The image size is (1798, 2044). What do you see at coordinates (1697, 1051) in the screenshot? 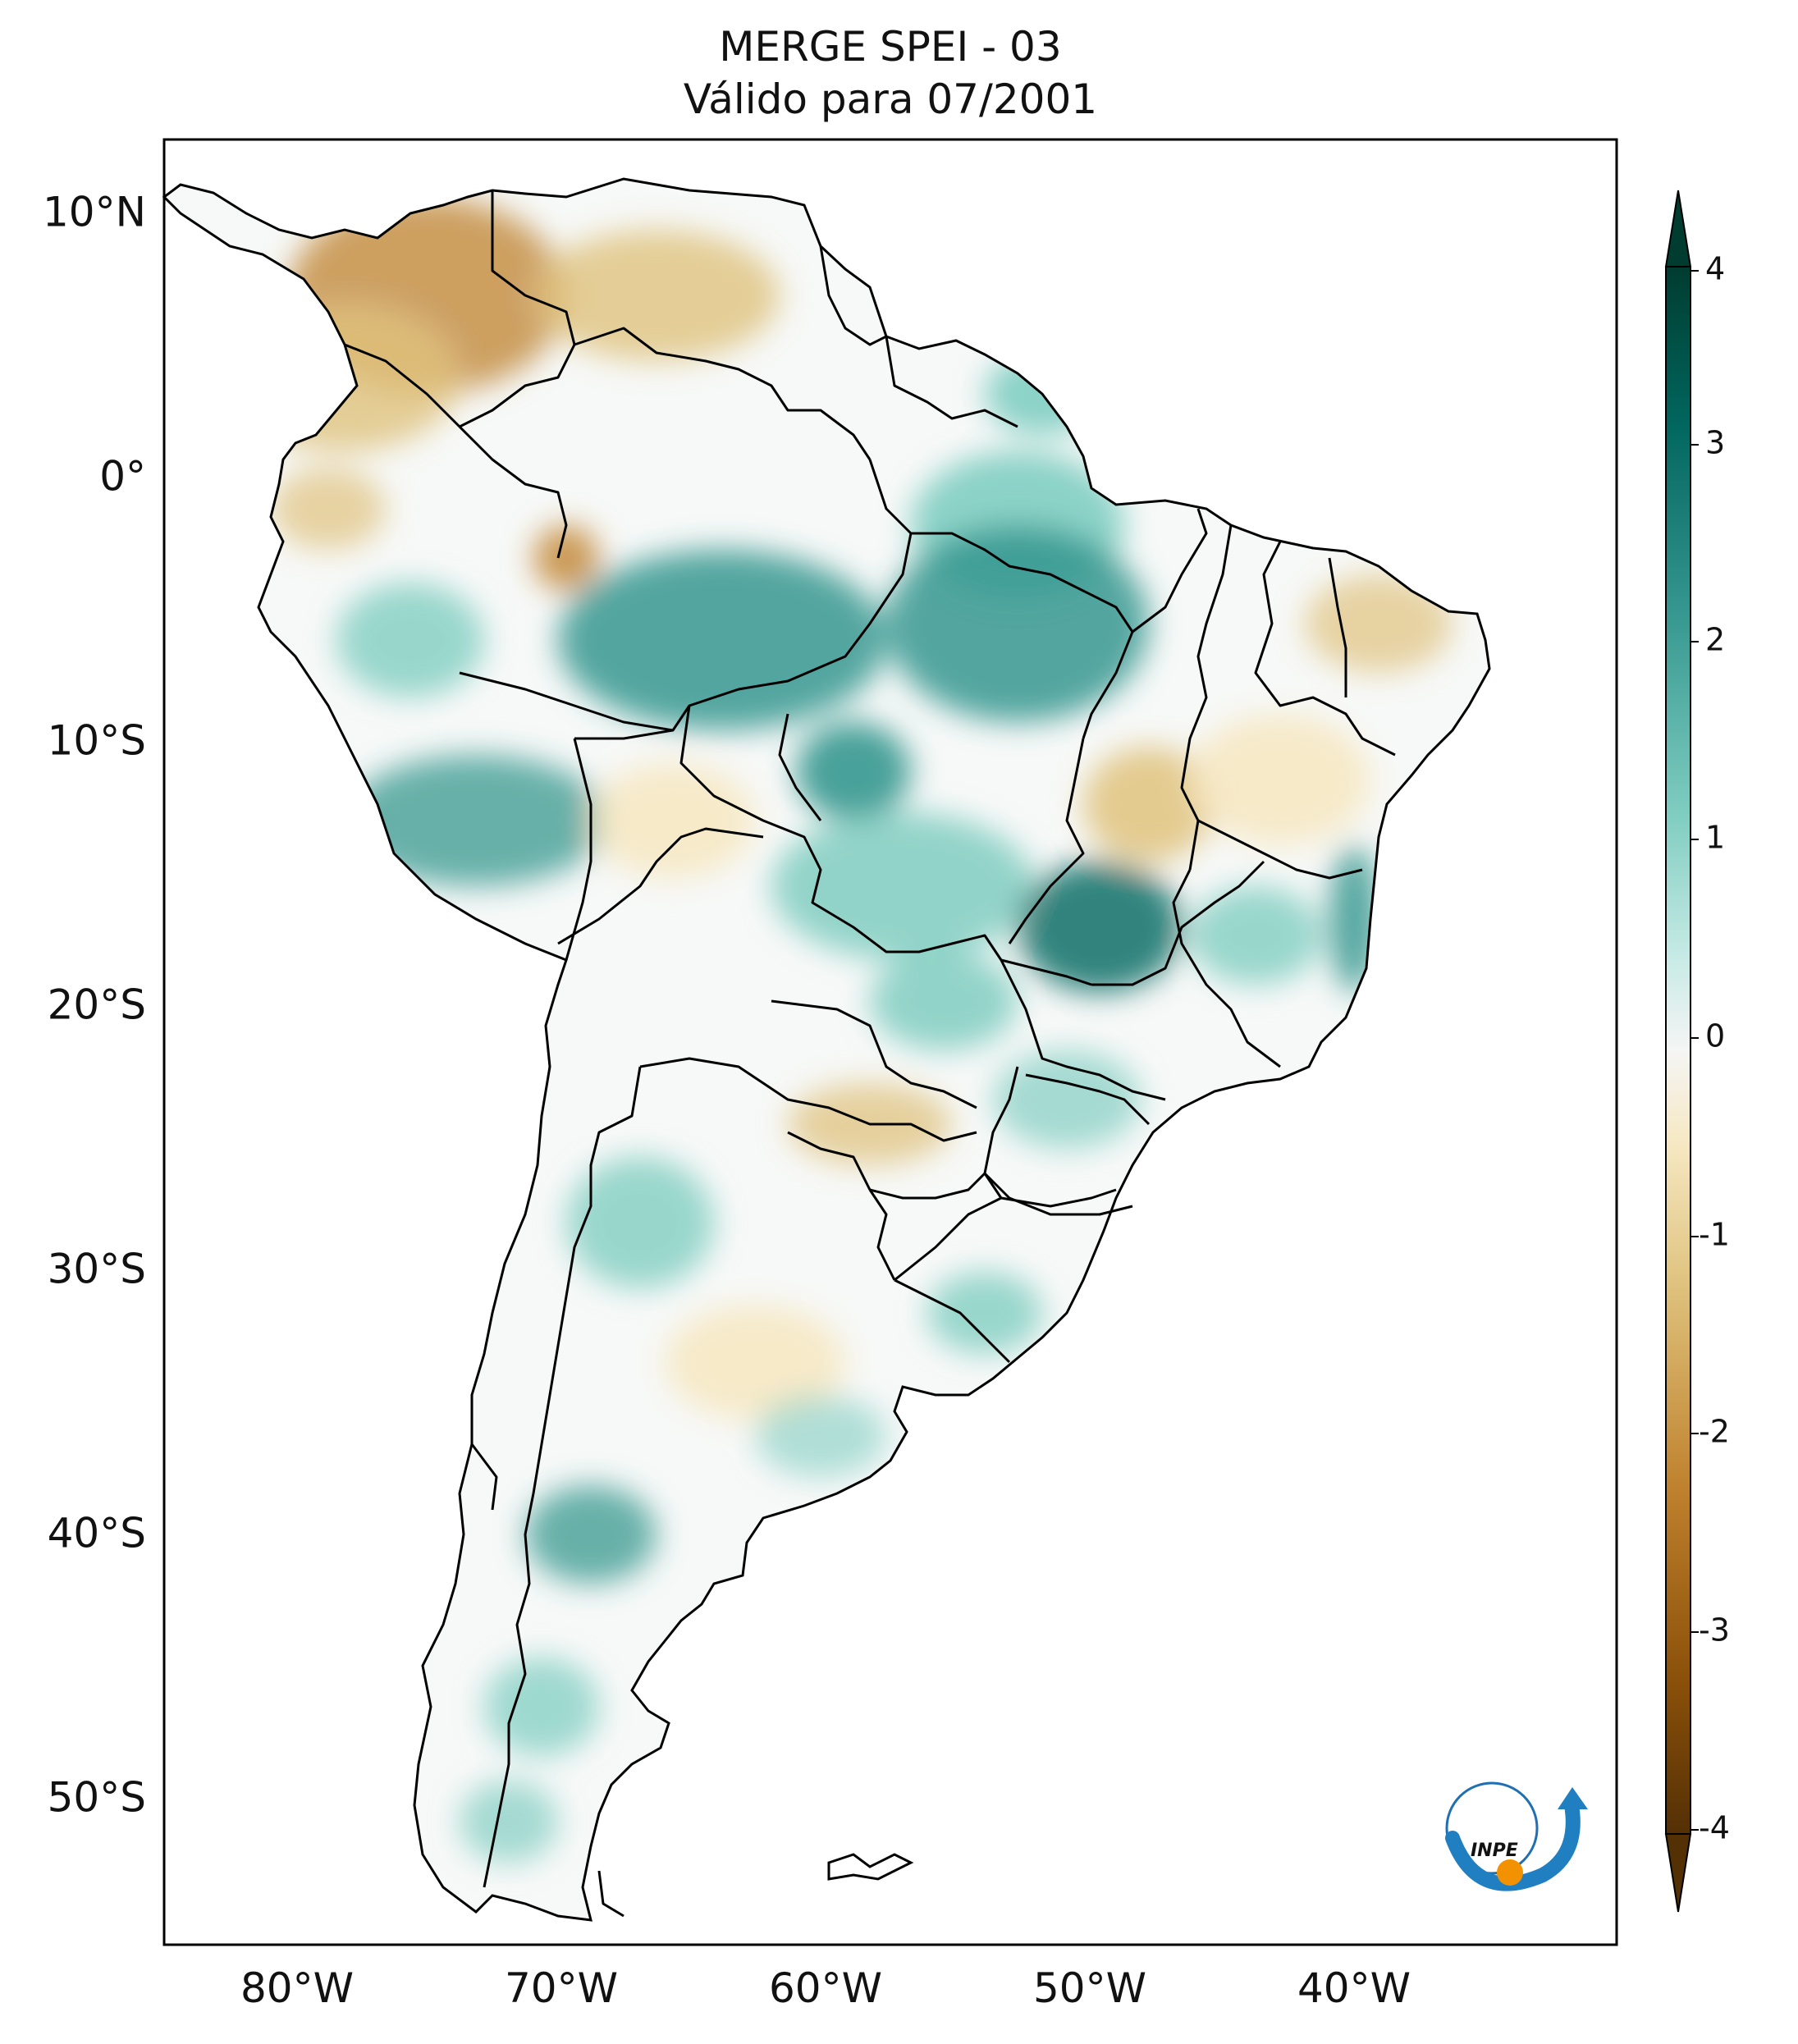
I see `colorbar: 4 3 2 1 0 -1 -2 -3 -4` at bounding box center [1697, 1051].